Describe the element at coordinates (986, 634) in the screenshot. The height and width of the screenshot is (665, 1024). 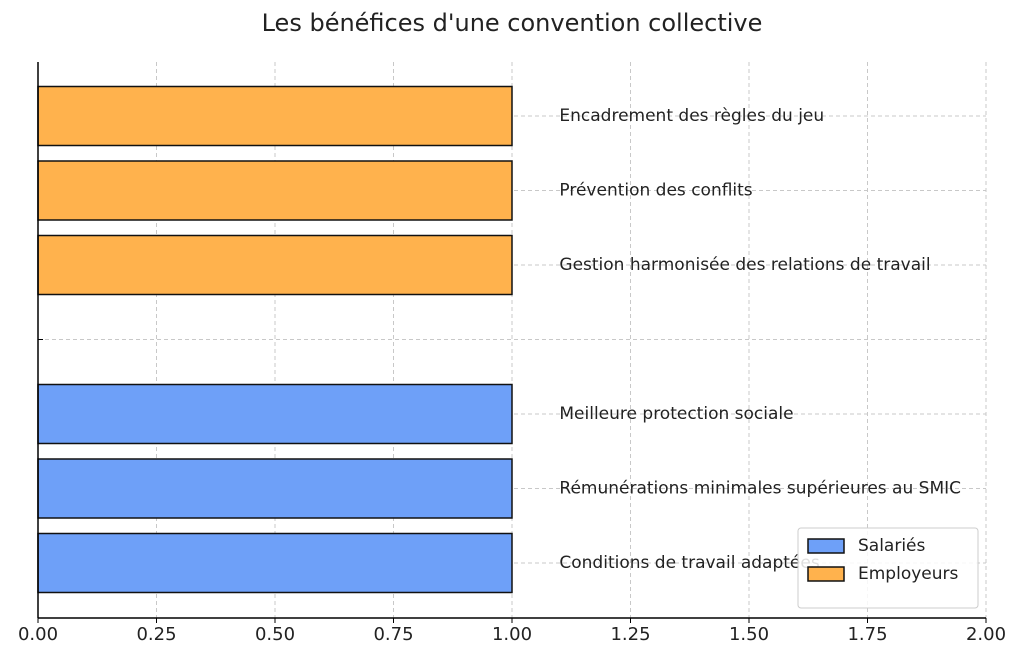
I see `x-tick-label: 2.00` at that location.